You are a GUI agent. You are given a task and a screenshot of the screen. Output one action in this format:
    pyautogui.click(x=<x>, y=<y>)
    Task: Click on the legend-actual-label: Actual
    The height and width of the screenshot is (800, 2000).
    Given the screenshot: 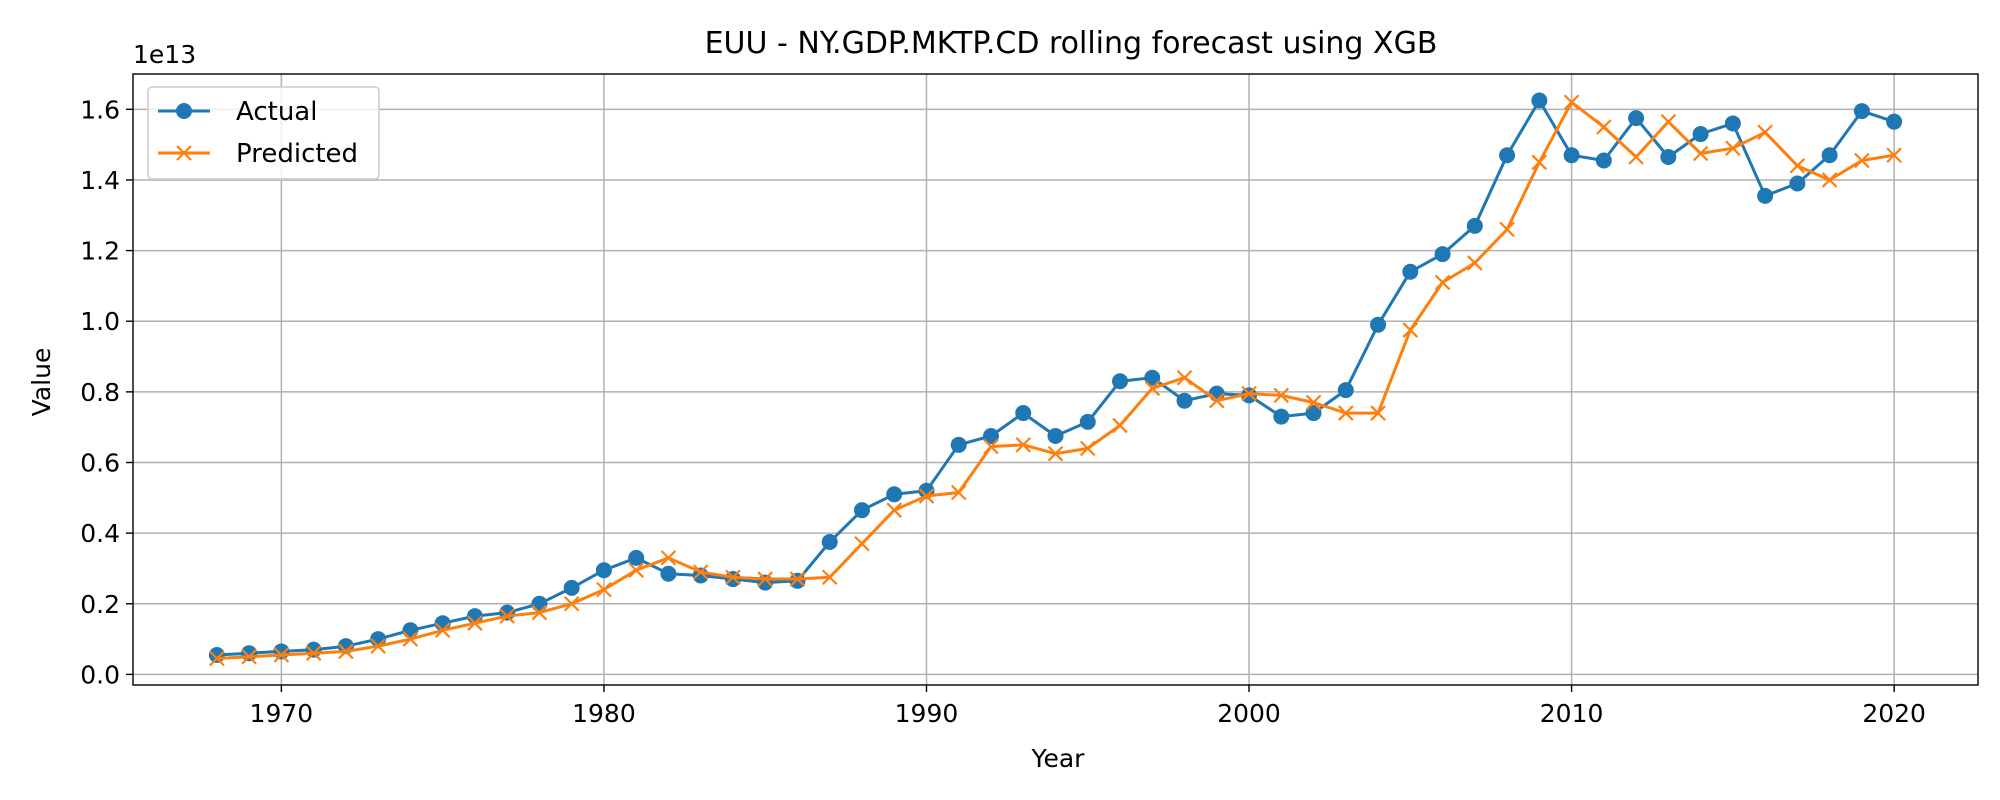 What is the action you would take?
    pyautogui.click(x=276, y=112)
    